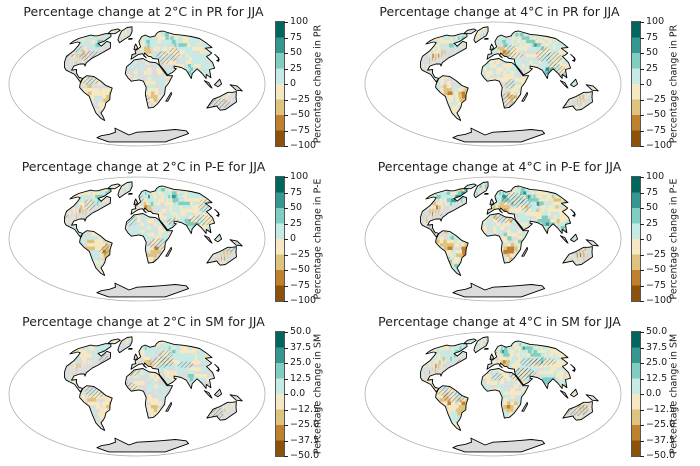 The width and height of the screenshot is (700, 466). Describe the element at coordinates (499, 321) in the screenshot. I see `panel-title: Percentage change at 4°C in SM for JJA` at that location.